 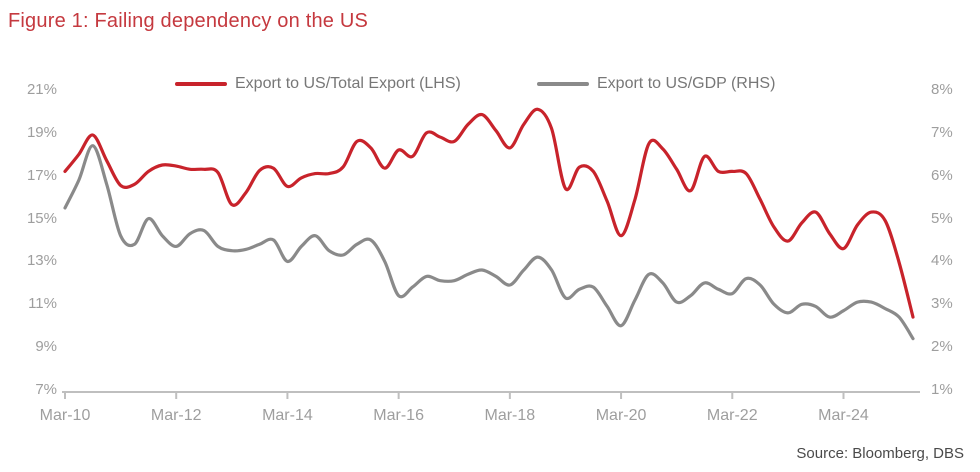 I want to click on y-axis-label-right: 4%, so click(x=942, y=261).